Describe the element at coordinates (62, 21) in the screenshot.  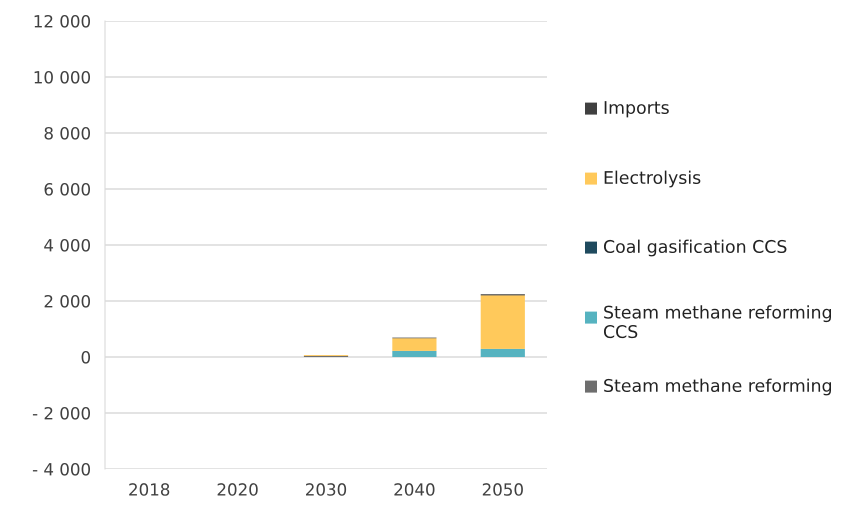
I see `y-tick-label: 12 000` at that location.